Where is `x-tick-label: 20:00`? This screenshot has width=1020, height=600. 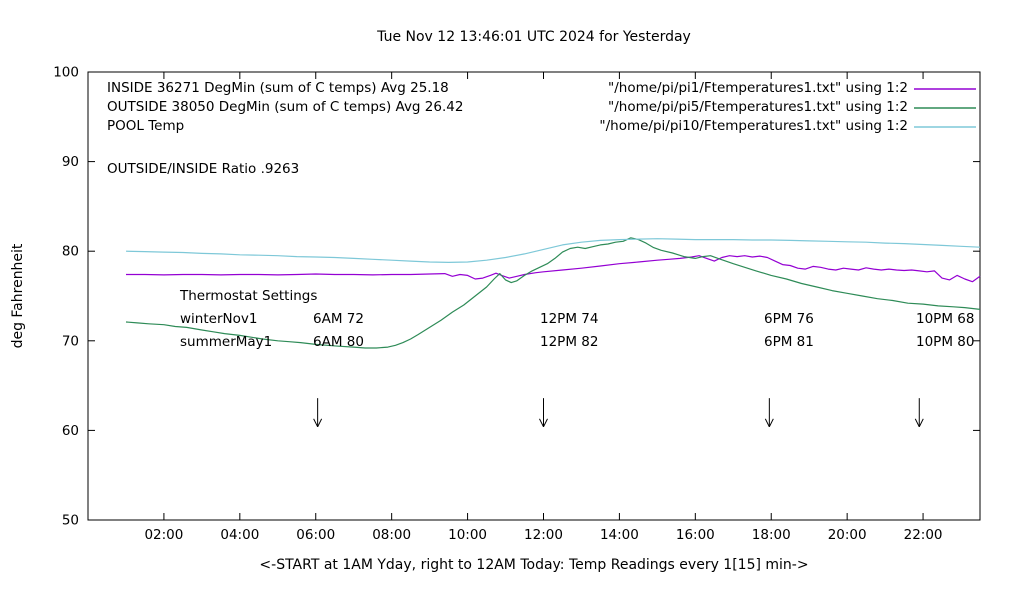
x-tick-label: 20:00 is located at coordinates (847, 535).